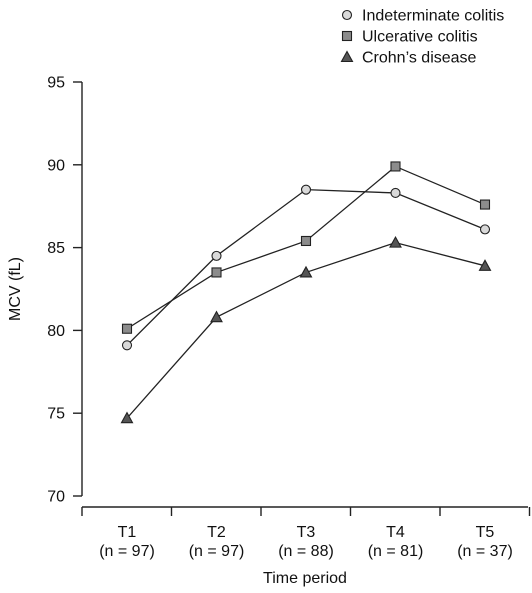  Describe the element at coordinates (485, 532) in the screenshot. I see `x-tick-label: T5` at that location.